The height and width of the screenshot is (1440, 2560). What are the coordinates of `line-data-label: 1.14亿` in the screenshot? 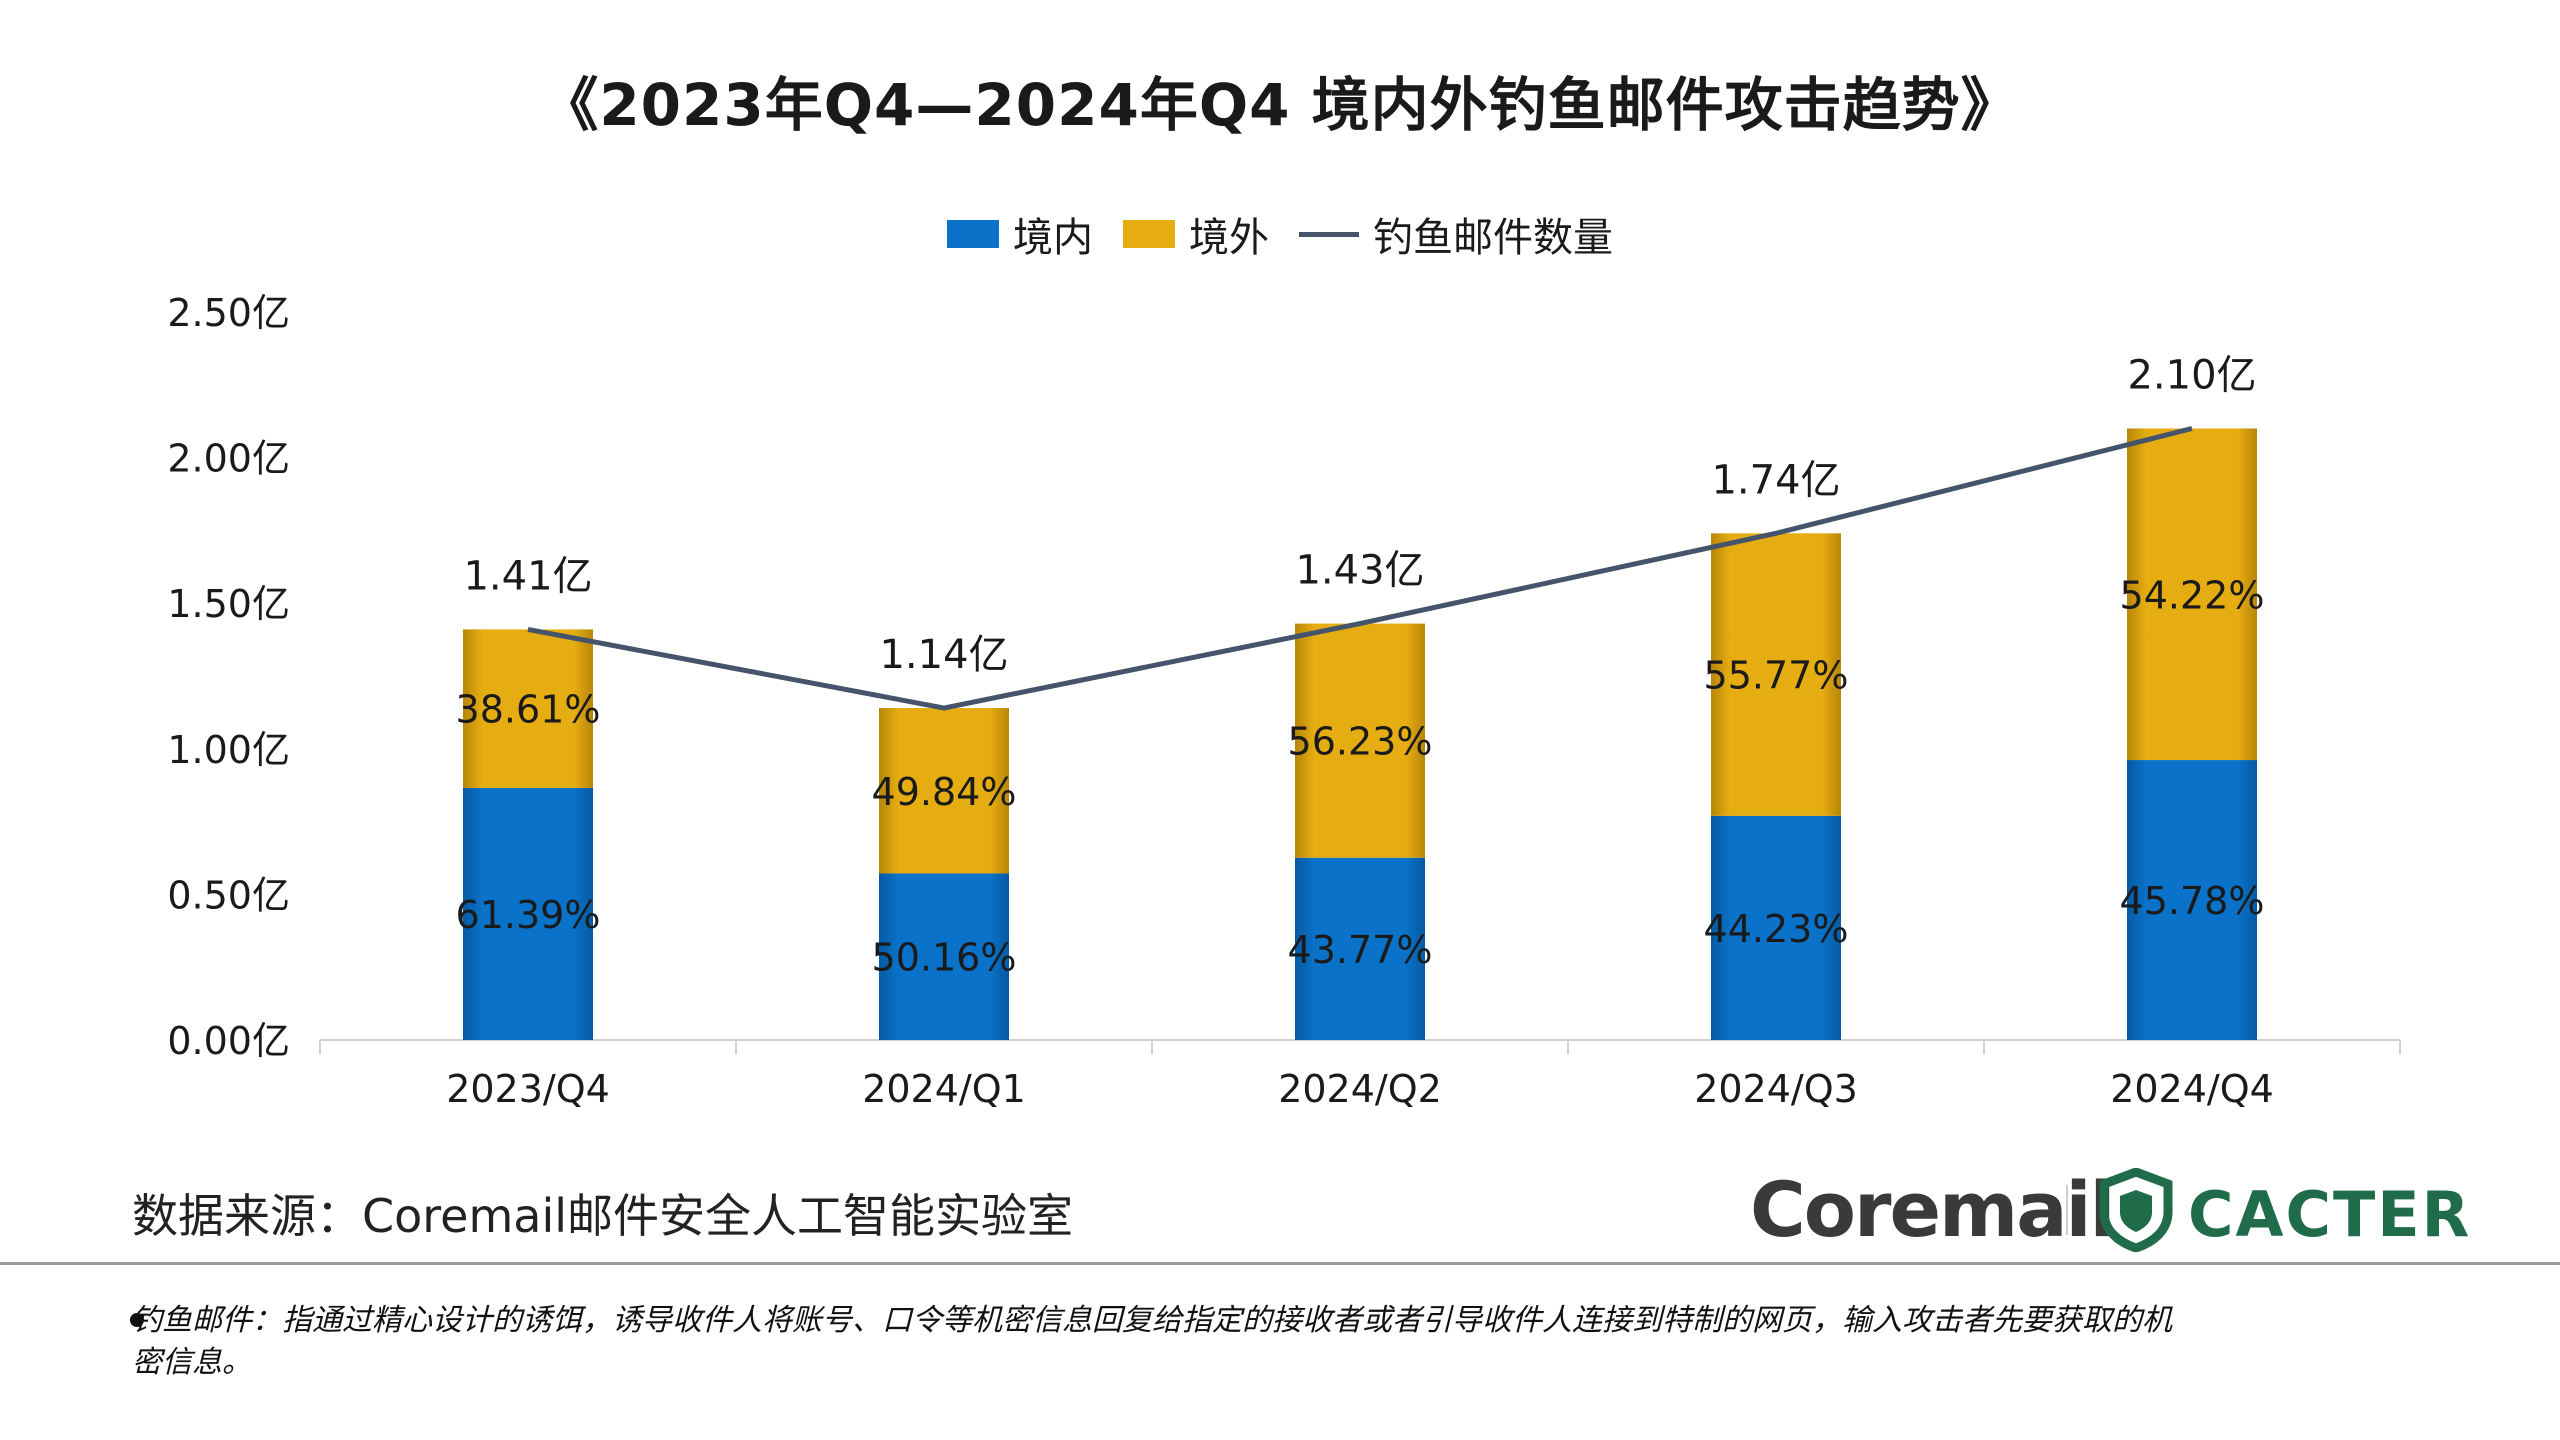 It's located at (943, 655).